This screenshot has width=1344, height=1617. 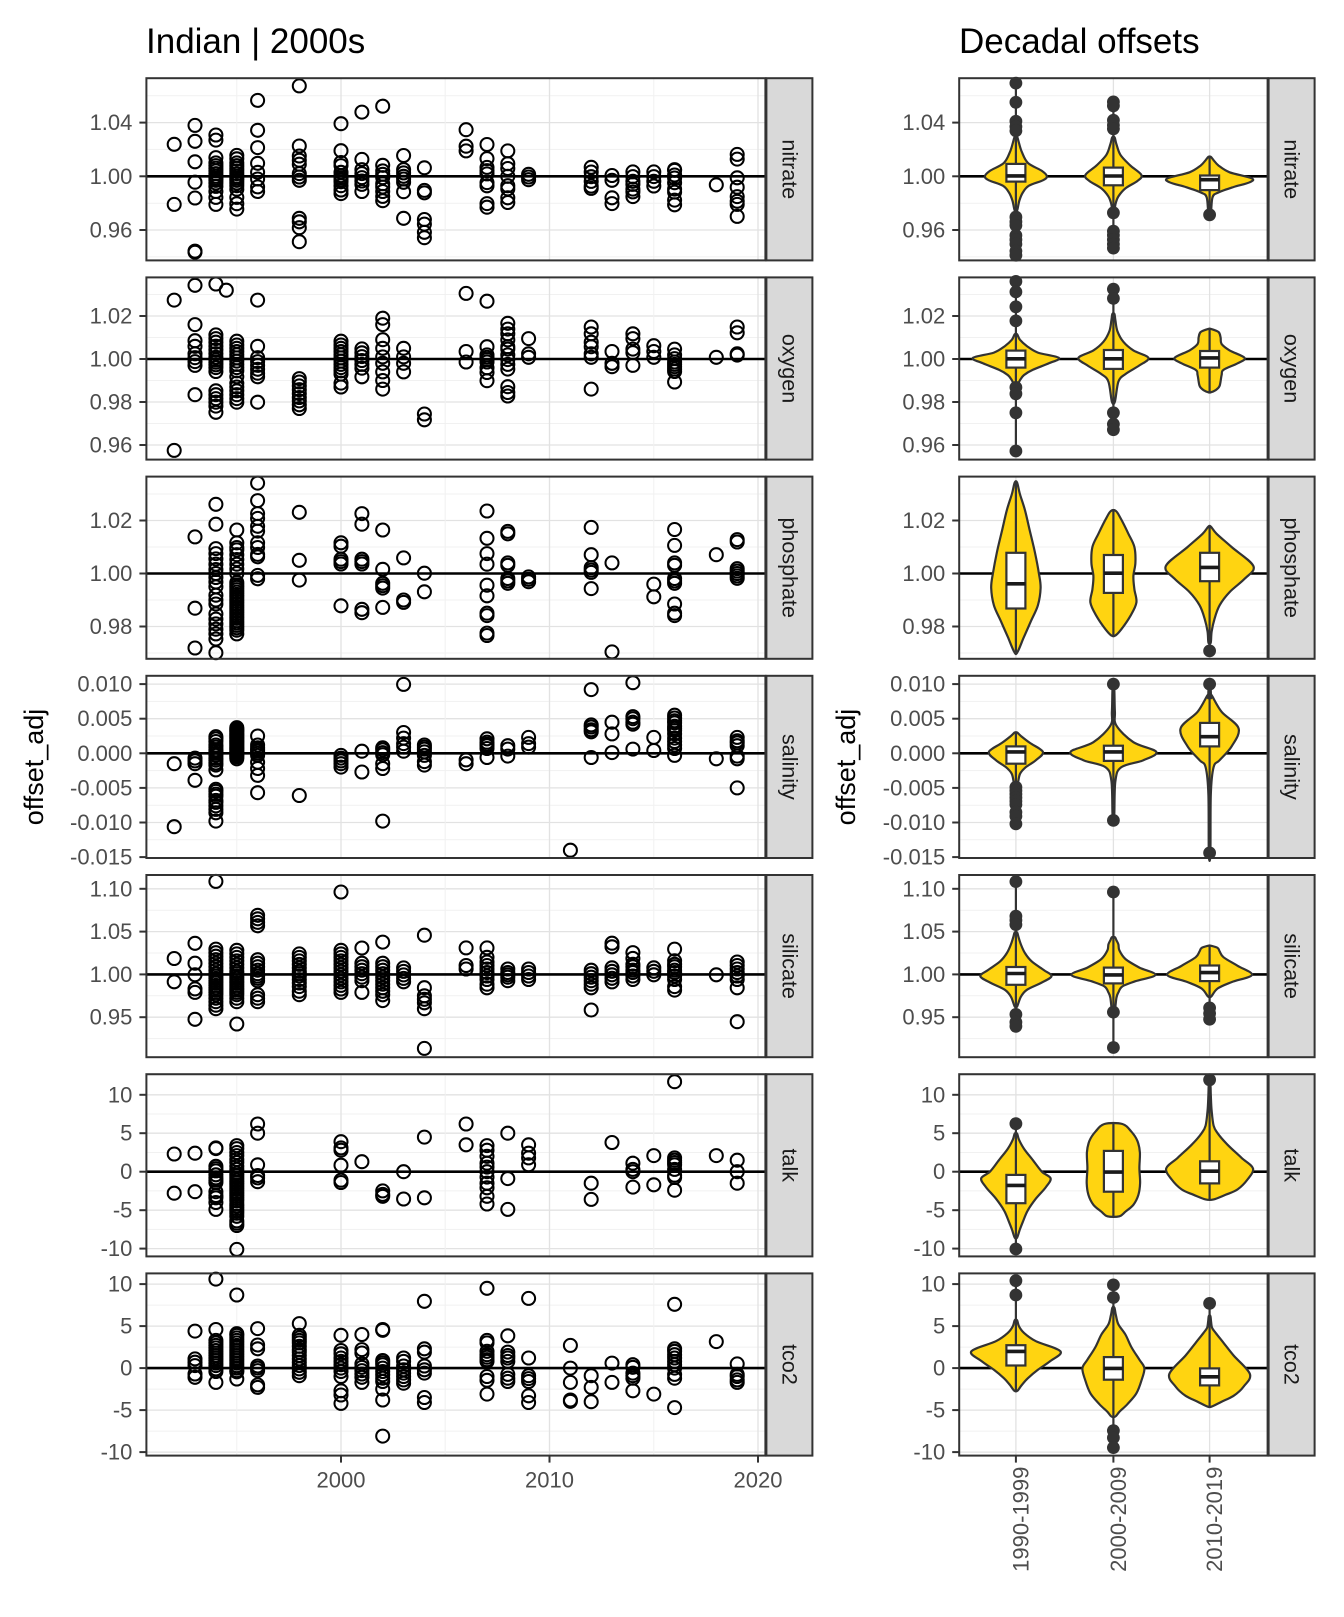 I want to click on svg-text: 1990-1999, so click(x=1020, y=1519).